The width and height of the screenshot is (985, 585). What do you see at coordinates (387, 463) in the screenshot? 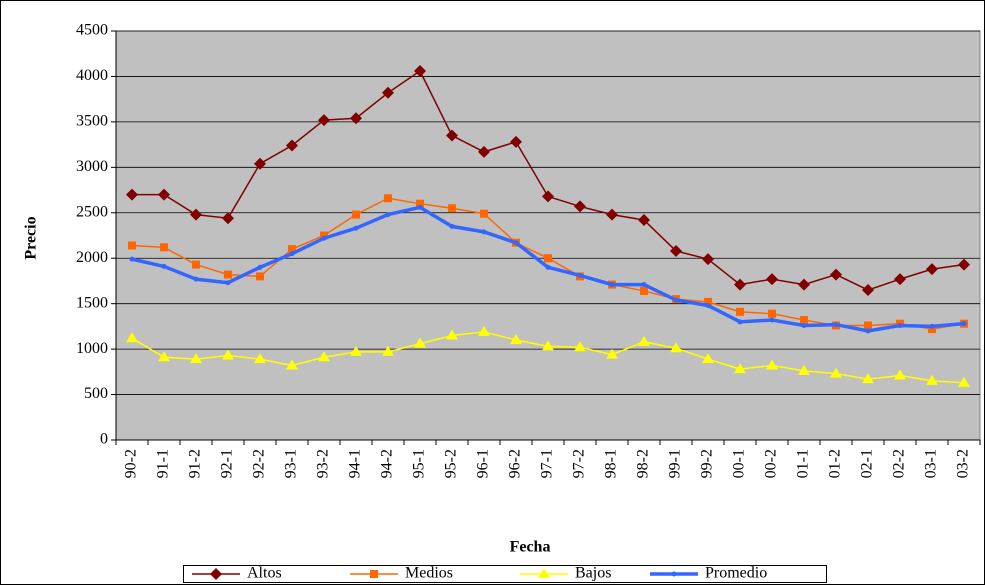
I see `x-tick-label: 94-2` at bounding box center [387, 463].